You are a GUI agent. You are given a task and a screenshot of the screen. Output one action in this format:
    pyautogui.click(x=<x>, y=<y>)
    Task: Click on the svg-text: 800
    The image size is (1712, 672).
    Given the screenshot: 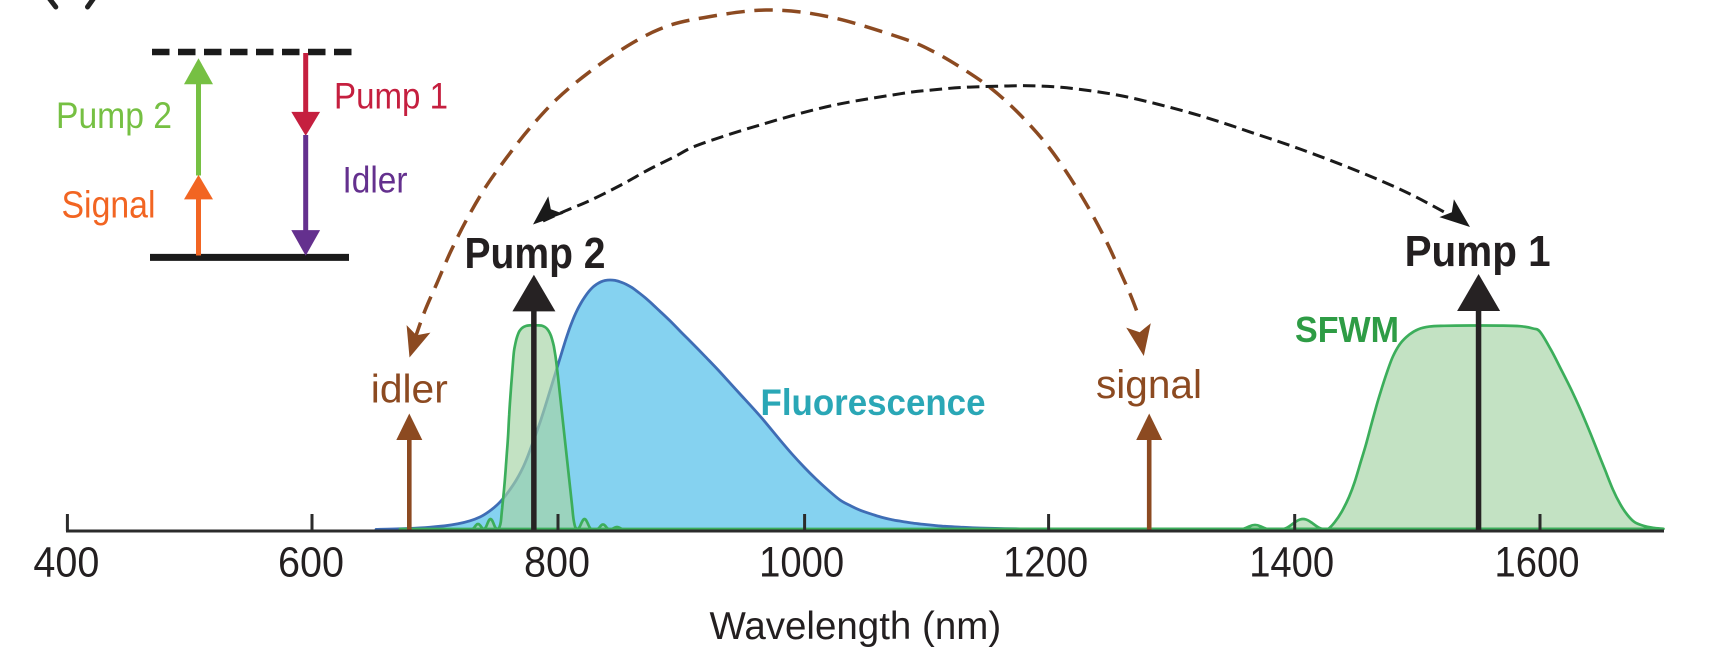 What is the action you would take?
    pyautogui.click(x=557, y=563)
    